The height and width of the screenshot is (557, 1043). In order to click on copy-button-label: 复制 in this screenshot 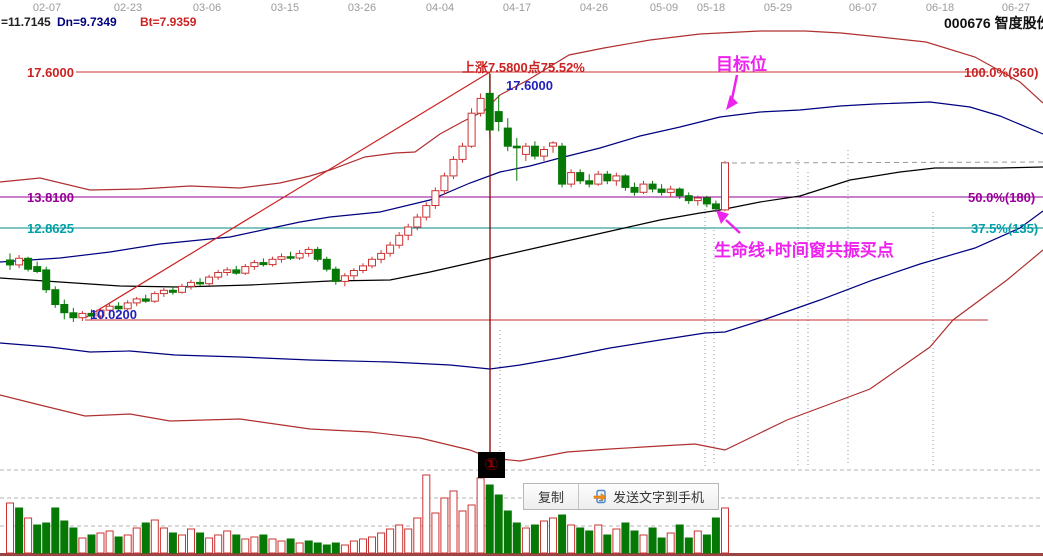, I will do `click(551, 497)`.